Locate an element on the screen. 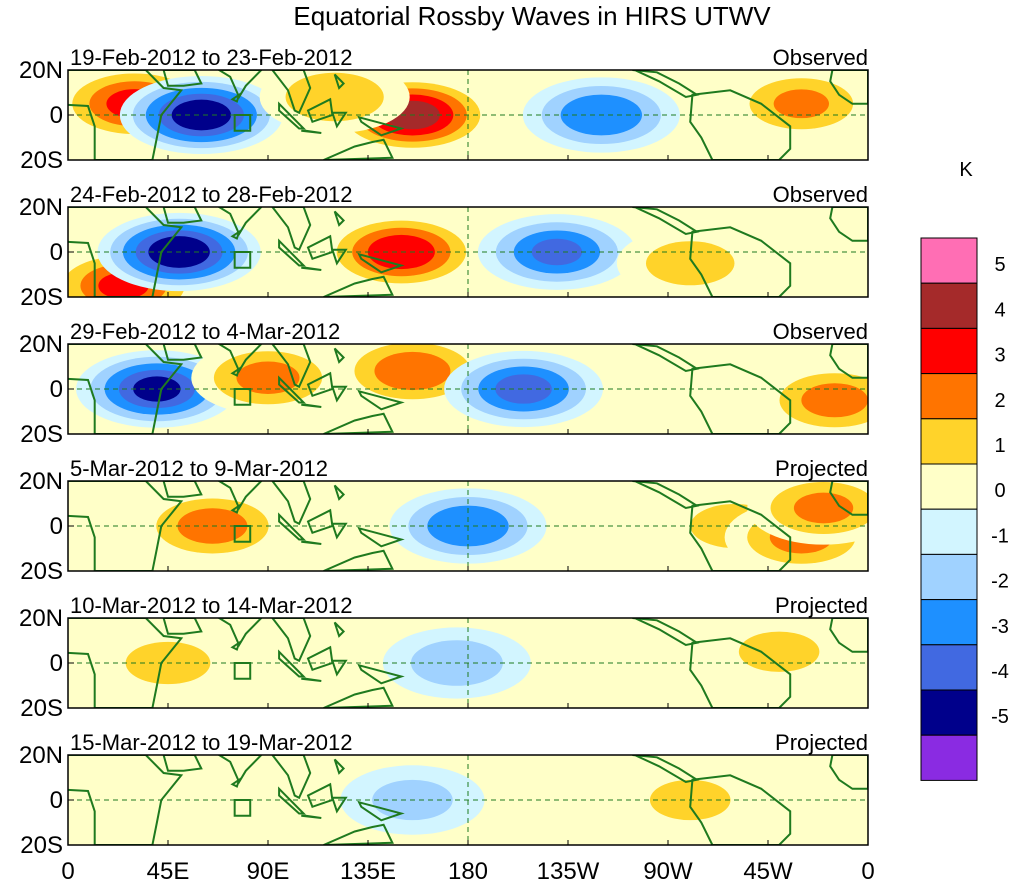 The height and width of the screenshot is (890, 1015). figure-title: Equatorial Rossby Waves in HIRS UTWV is located at coordinates (532, 16).